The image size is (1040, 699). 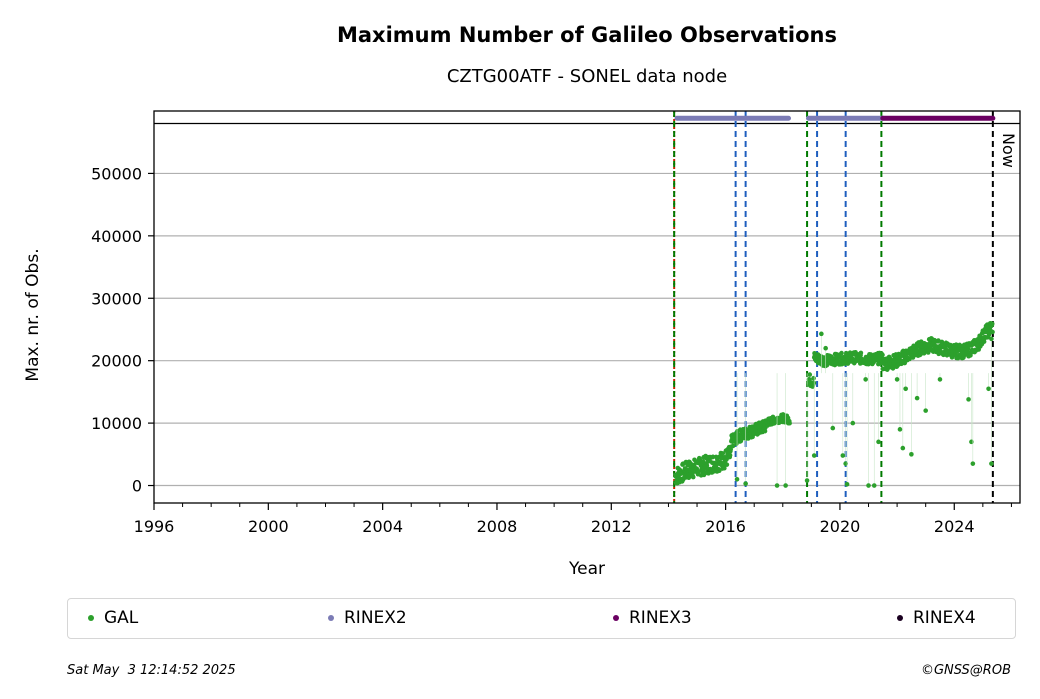 What do you see at coordinates (268, 526) in the screenshot?
I see `x-tick-label: 2000` at bounding box center [268, 526].